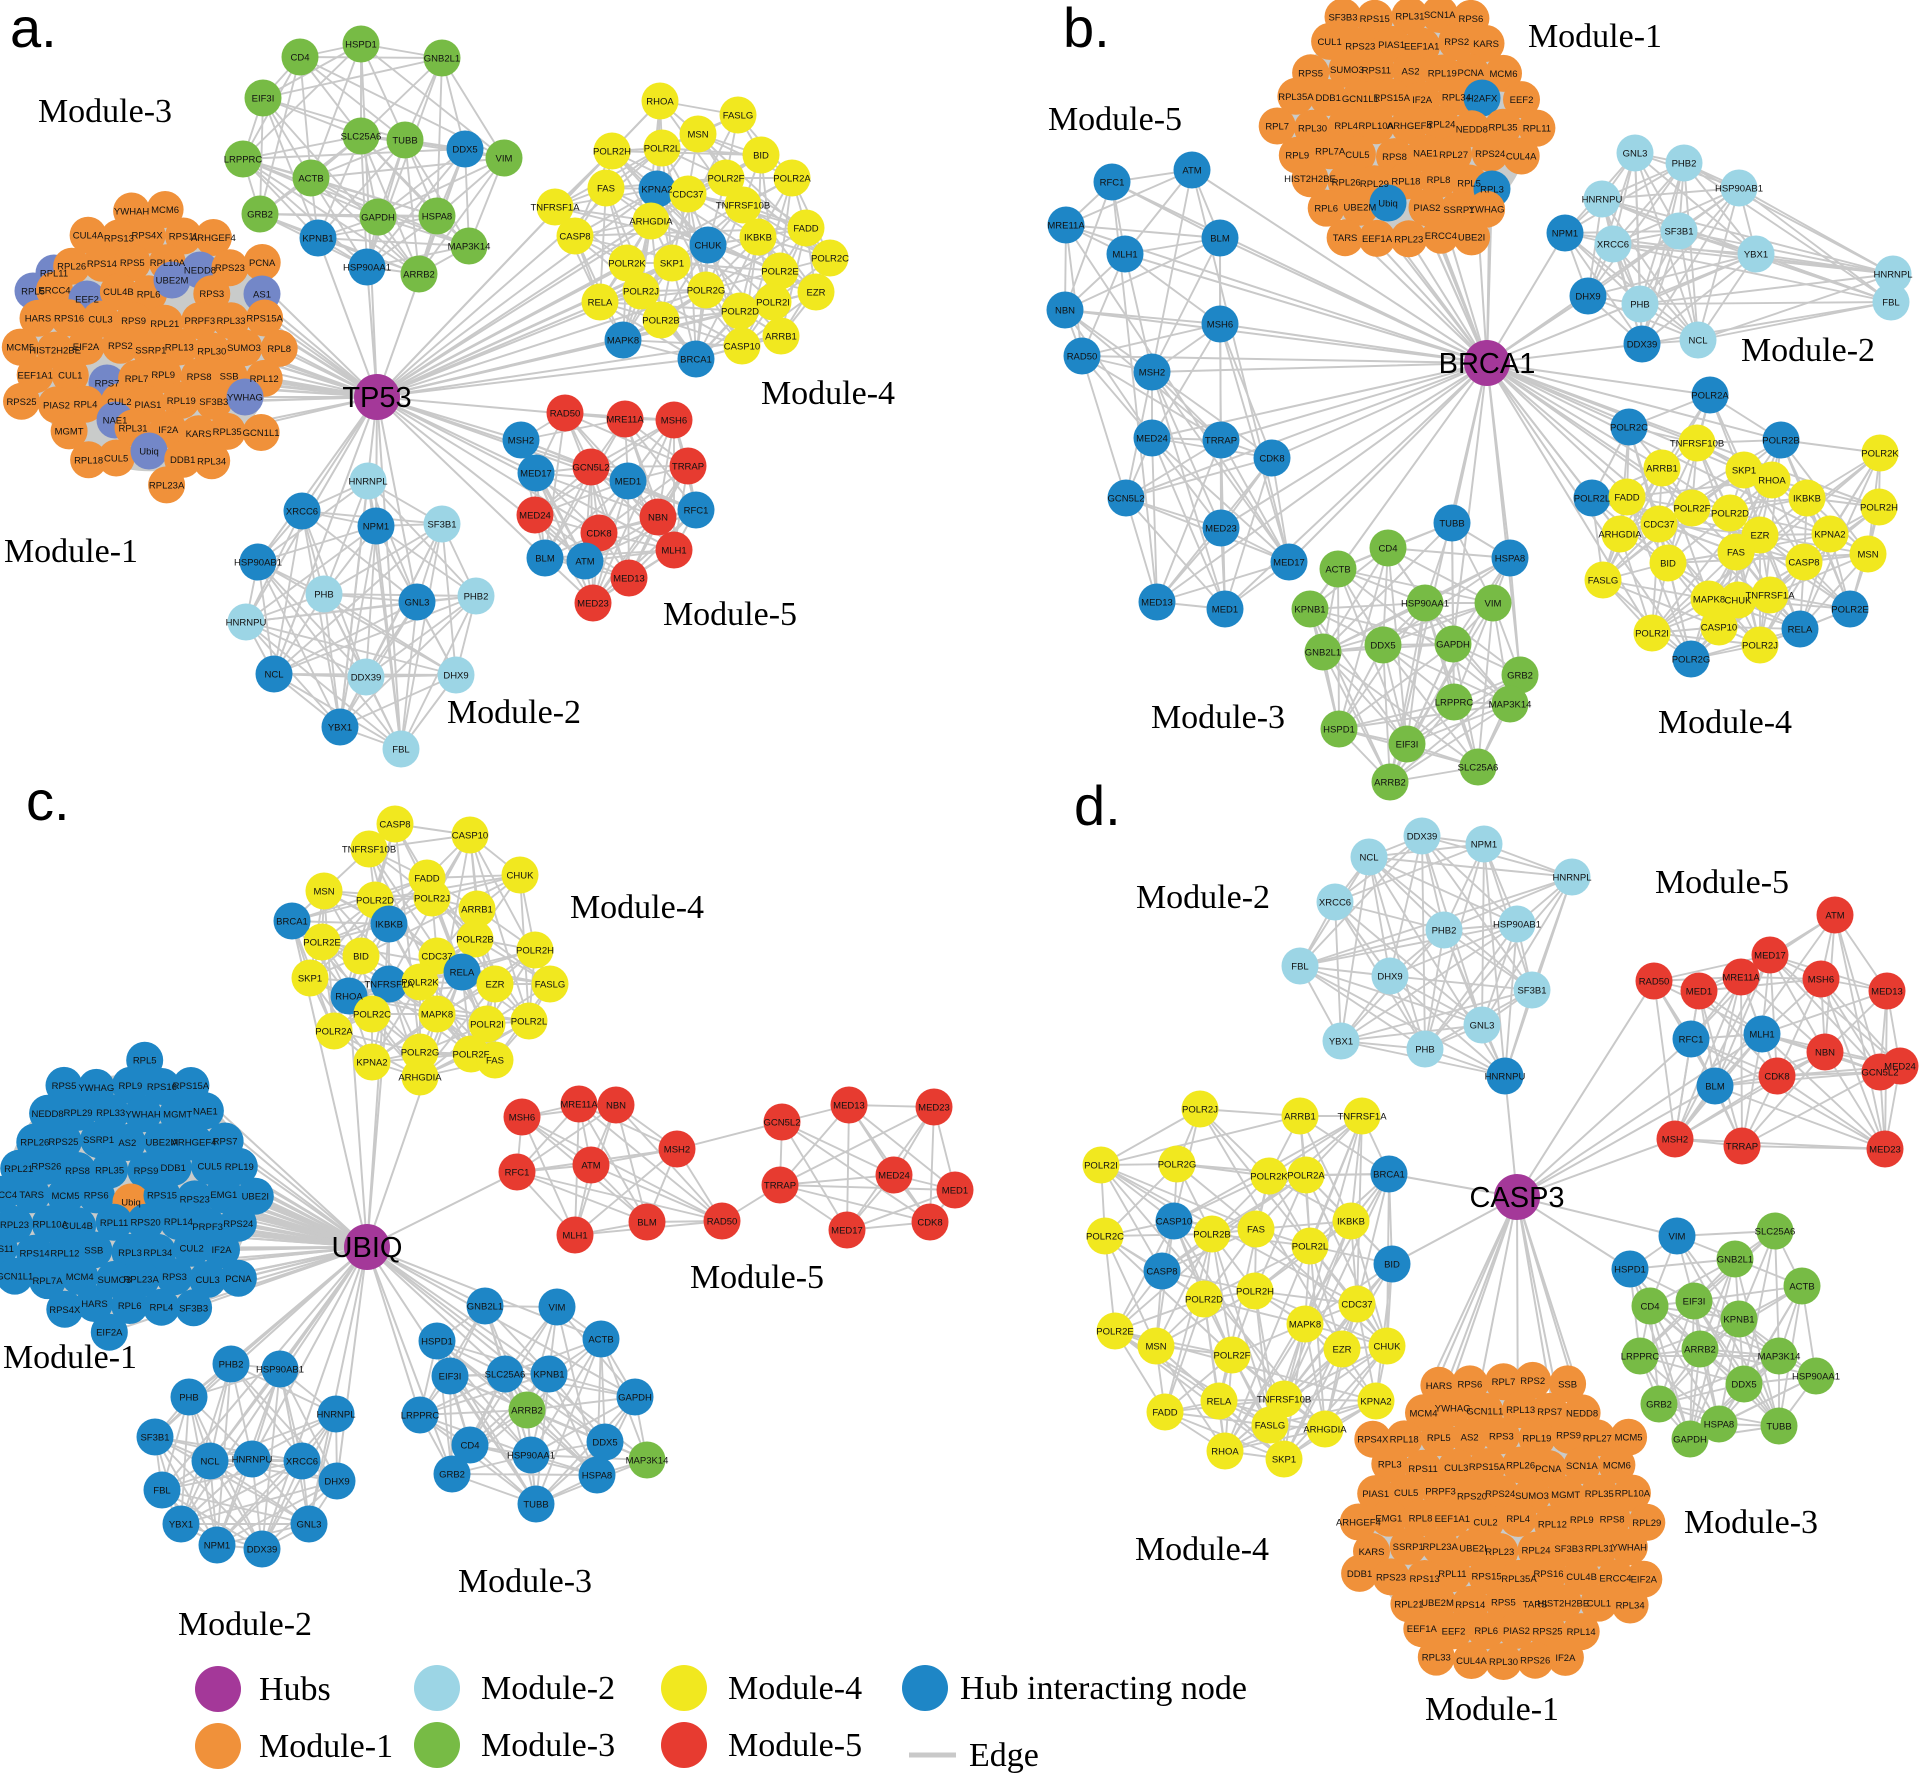 The image size is (1923, 1775). I want to click on svg-text: RPL5, so click(33, 292).